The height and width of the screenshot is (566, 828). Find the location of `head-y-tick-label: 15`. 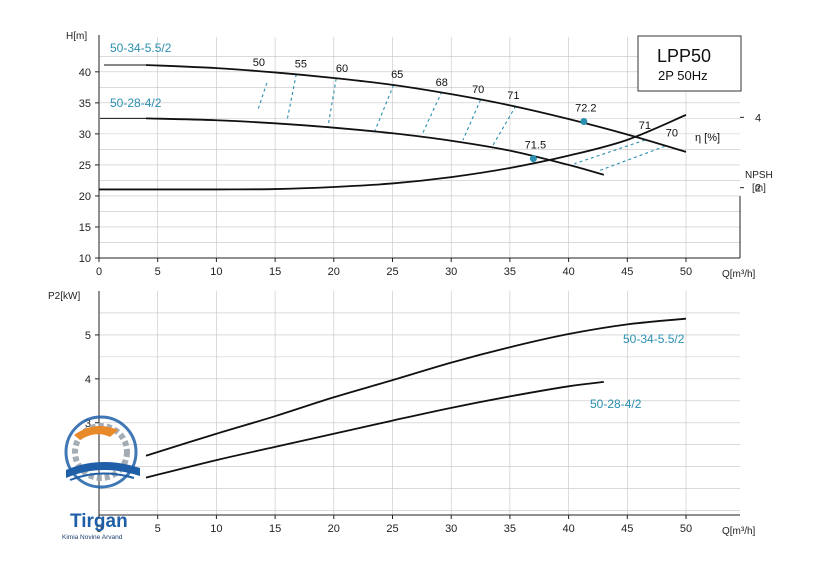

head-y-tick-label: 15 is located at coordinates (85, 228).